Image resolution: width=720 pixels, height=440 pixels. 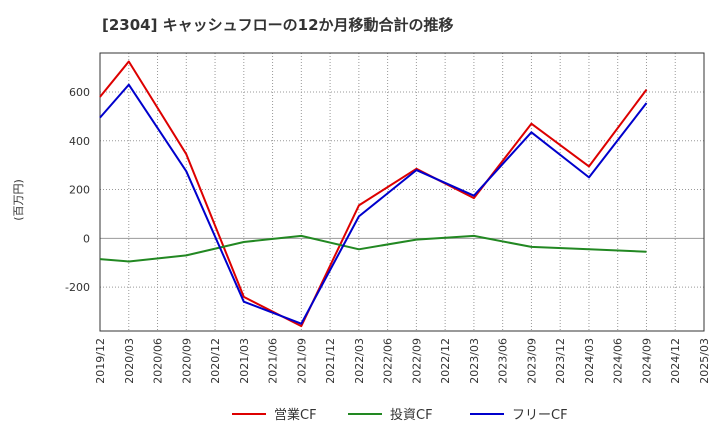 I want to click on legend-label: 投資CF, so click(x=411, y=415).